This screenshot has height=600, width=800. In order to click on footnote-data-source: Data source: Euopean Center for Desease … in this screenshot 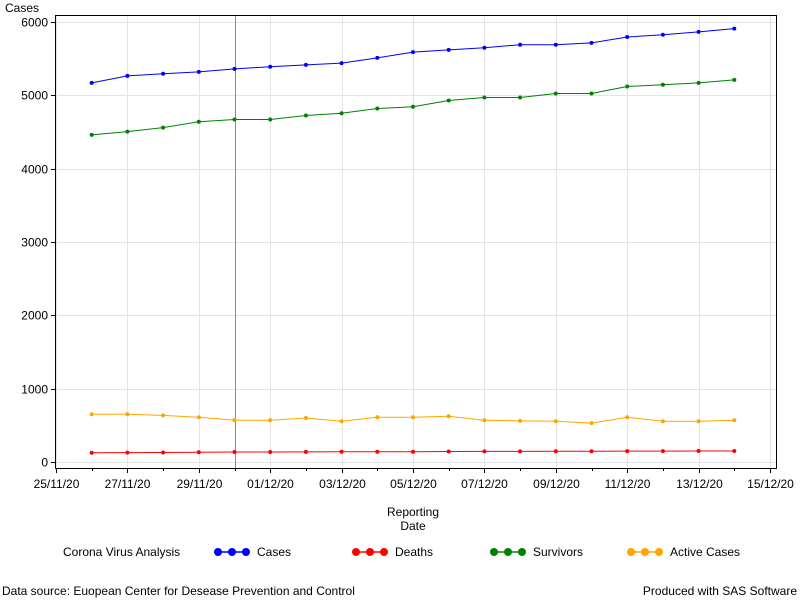, I will do `click(178, 591)`.